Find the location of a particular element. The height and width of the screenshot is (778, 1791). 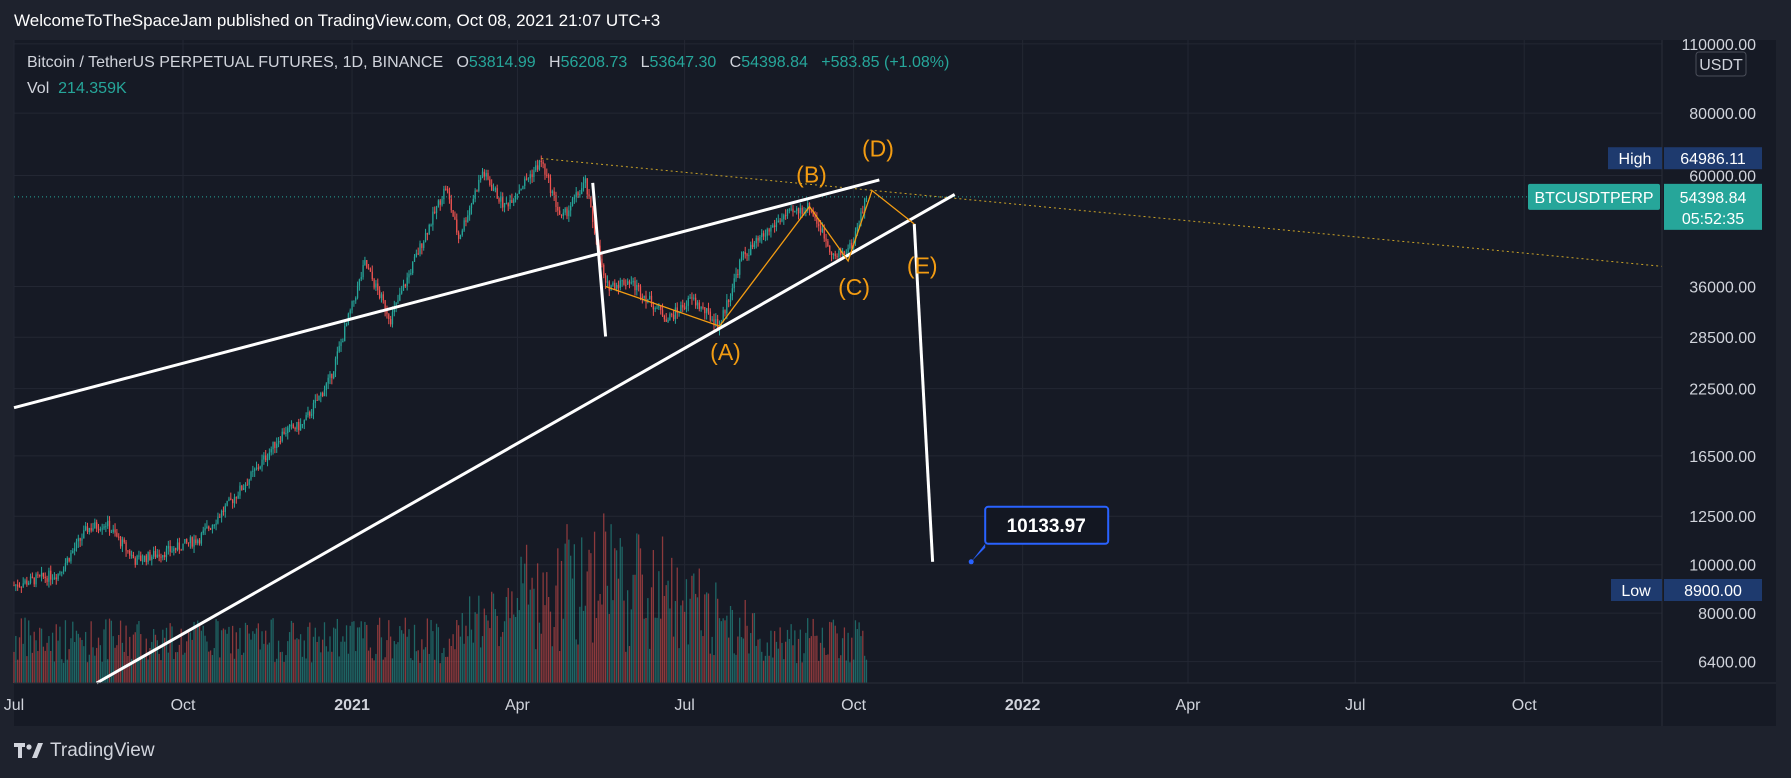

high-value: 56208.73 is located at coordinates (594, 62).